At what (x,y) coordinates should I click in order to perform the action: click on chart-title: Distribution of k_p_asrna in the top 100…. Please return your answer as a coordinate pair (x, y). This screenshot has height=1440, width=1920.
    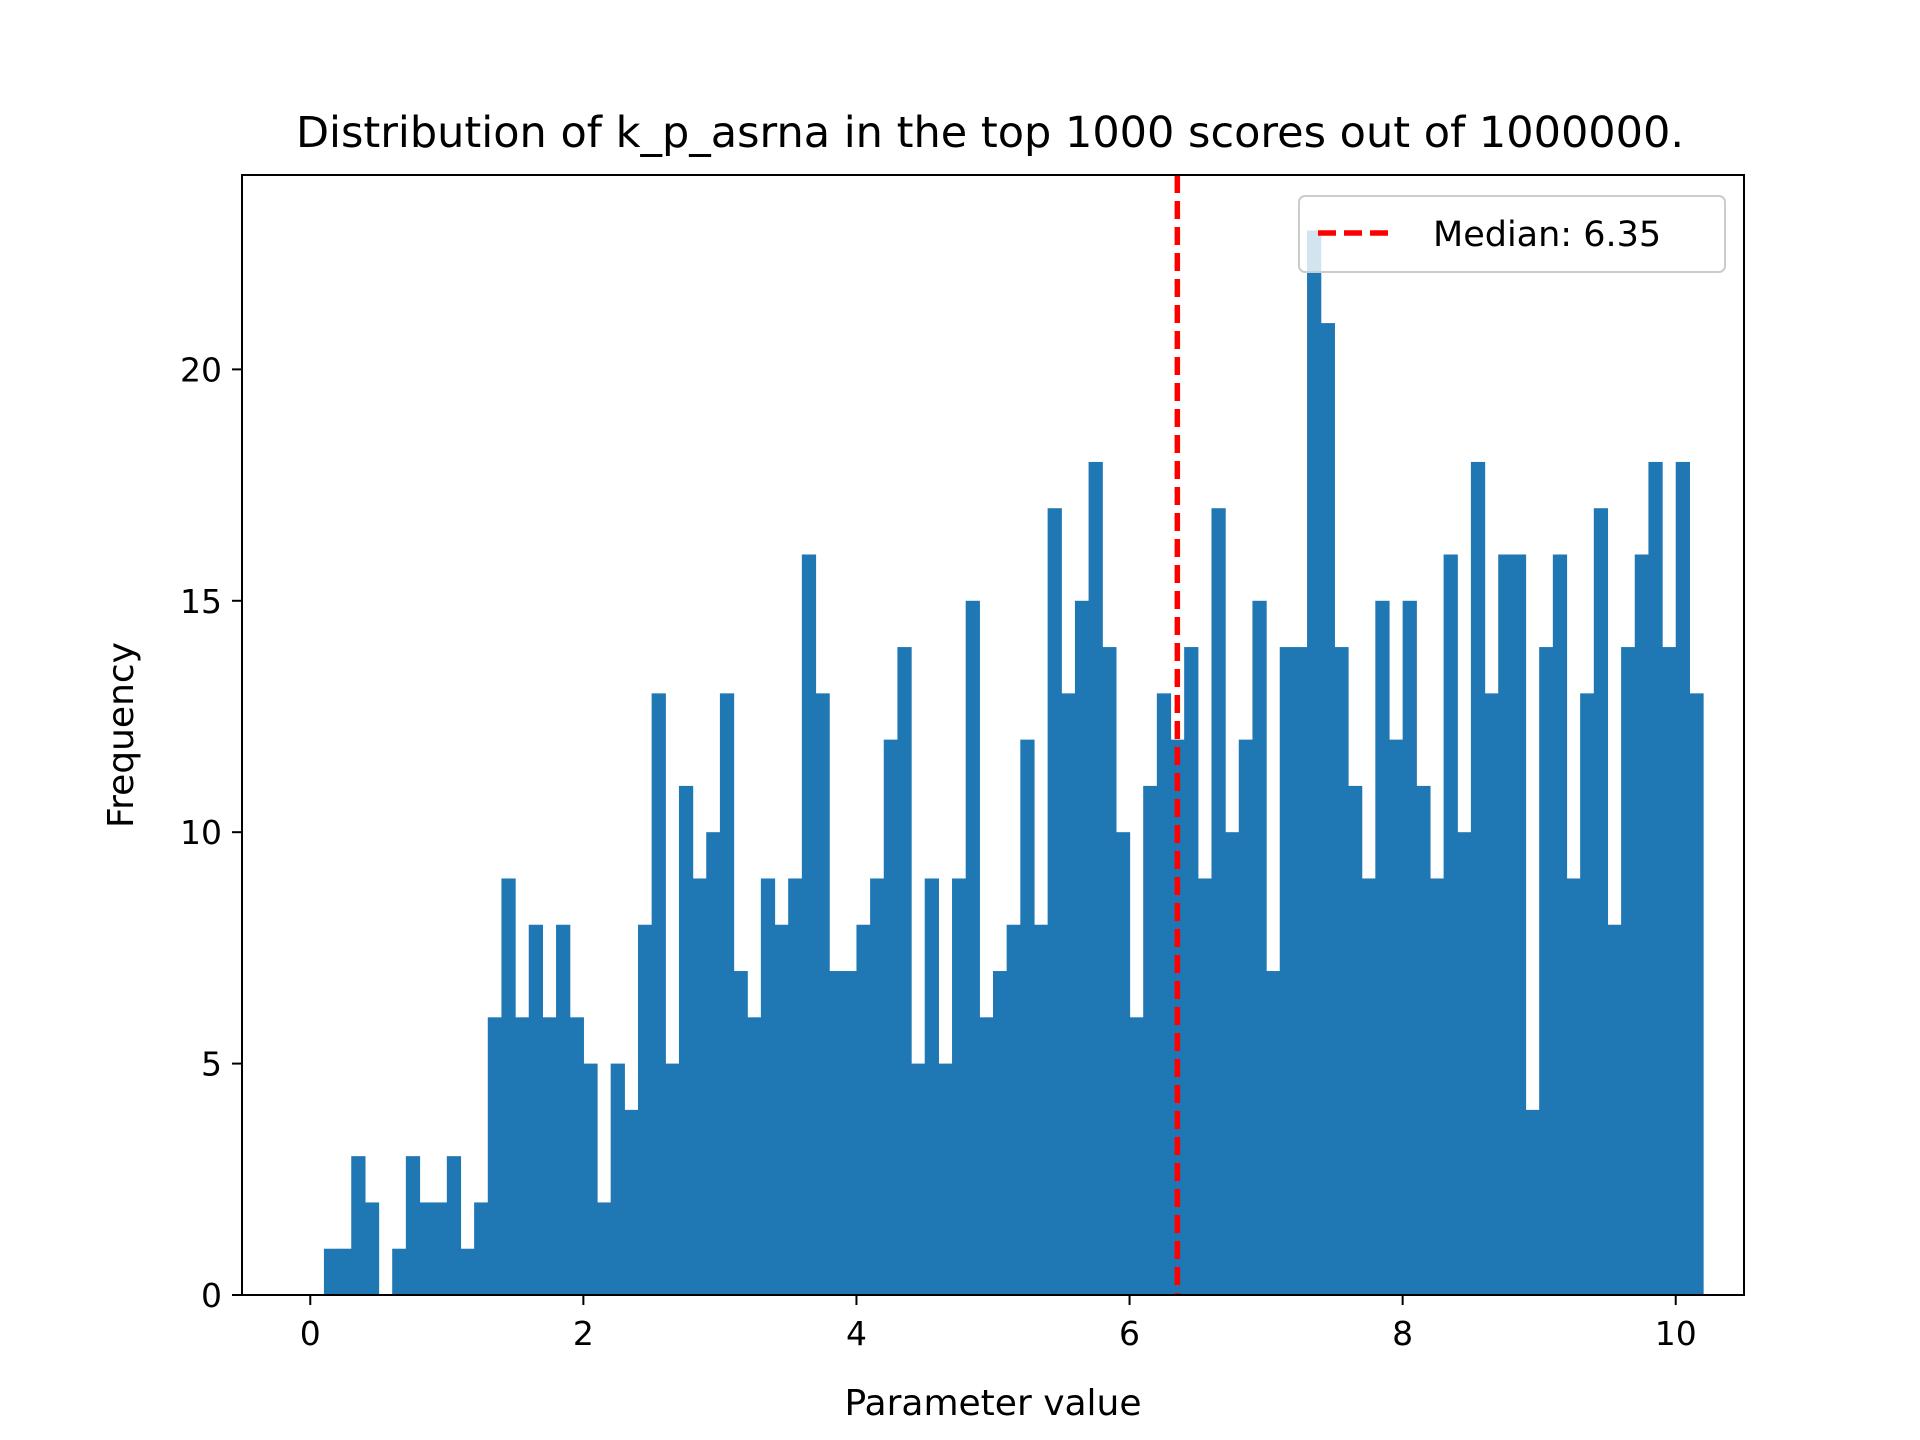
    Looking at the image, I should click on (990, 133).